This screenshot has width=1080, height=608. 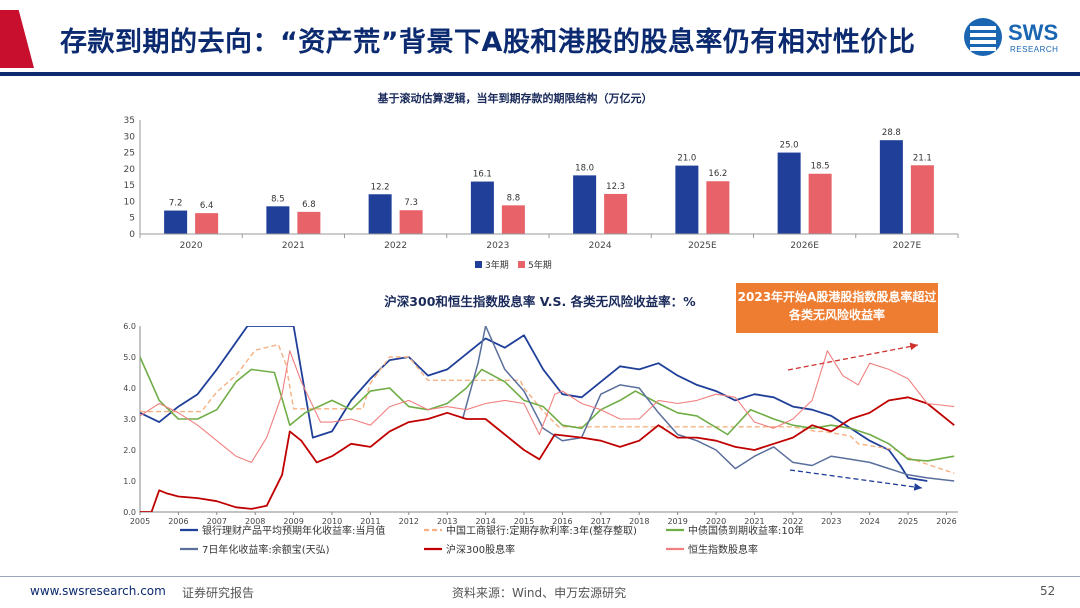 What do you see at coordinates (922, 158) in the screenshot?
I see `bar-data-label: 21.1` at bounding box center [922, 158].